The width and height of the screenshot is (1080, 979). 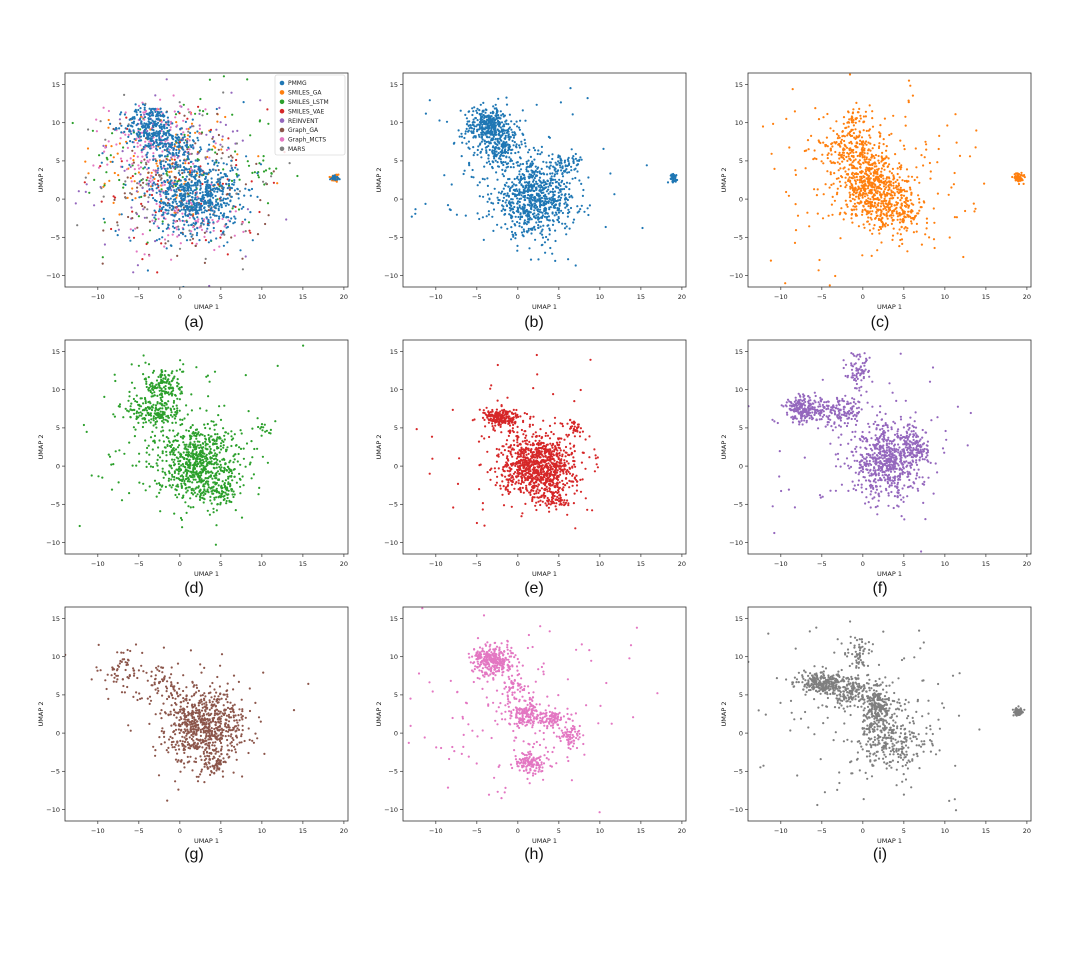 What do you see at coordinates (893, 180) in the screenshot?
I see `scatter-points` at bounding box center [893, 180].